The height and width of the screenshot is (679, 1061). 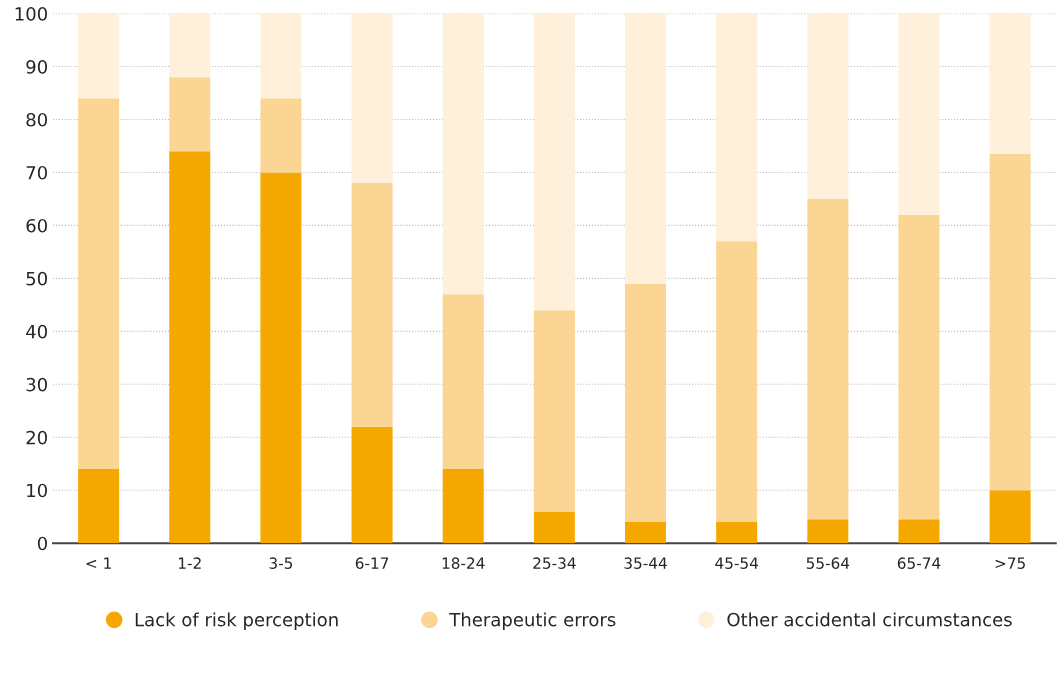 I want to click on legend-label: Lack of risk perception, so click(x=236, y=621).